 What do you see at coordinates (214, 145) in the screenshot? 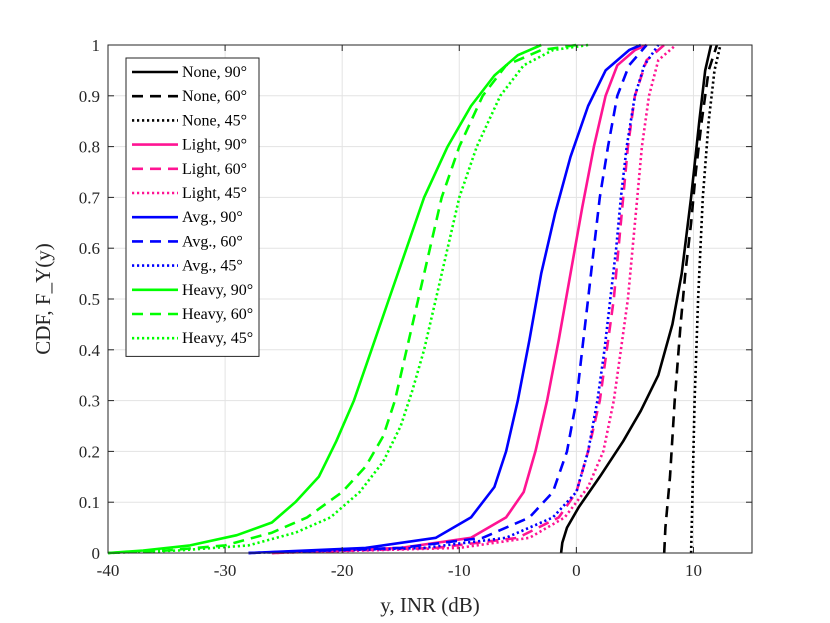
I see `legend-label: Light, 90°` at bounding box center [214, 145].